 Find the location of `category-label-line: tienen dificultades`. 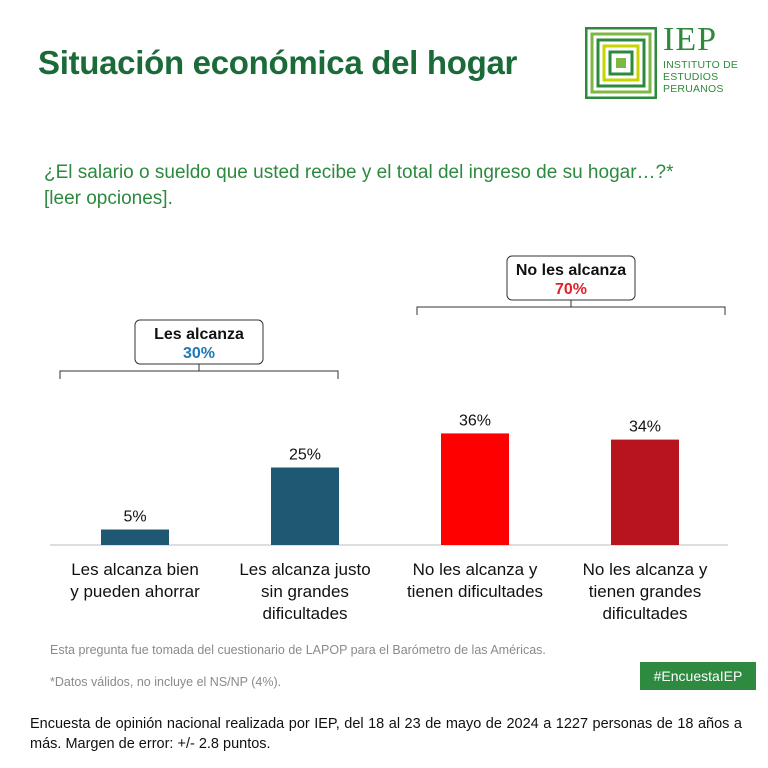

category-label-line: tienen dificultades is located at coordinates (475, 591).